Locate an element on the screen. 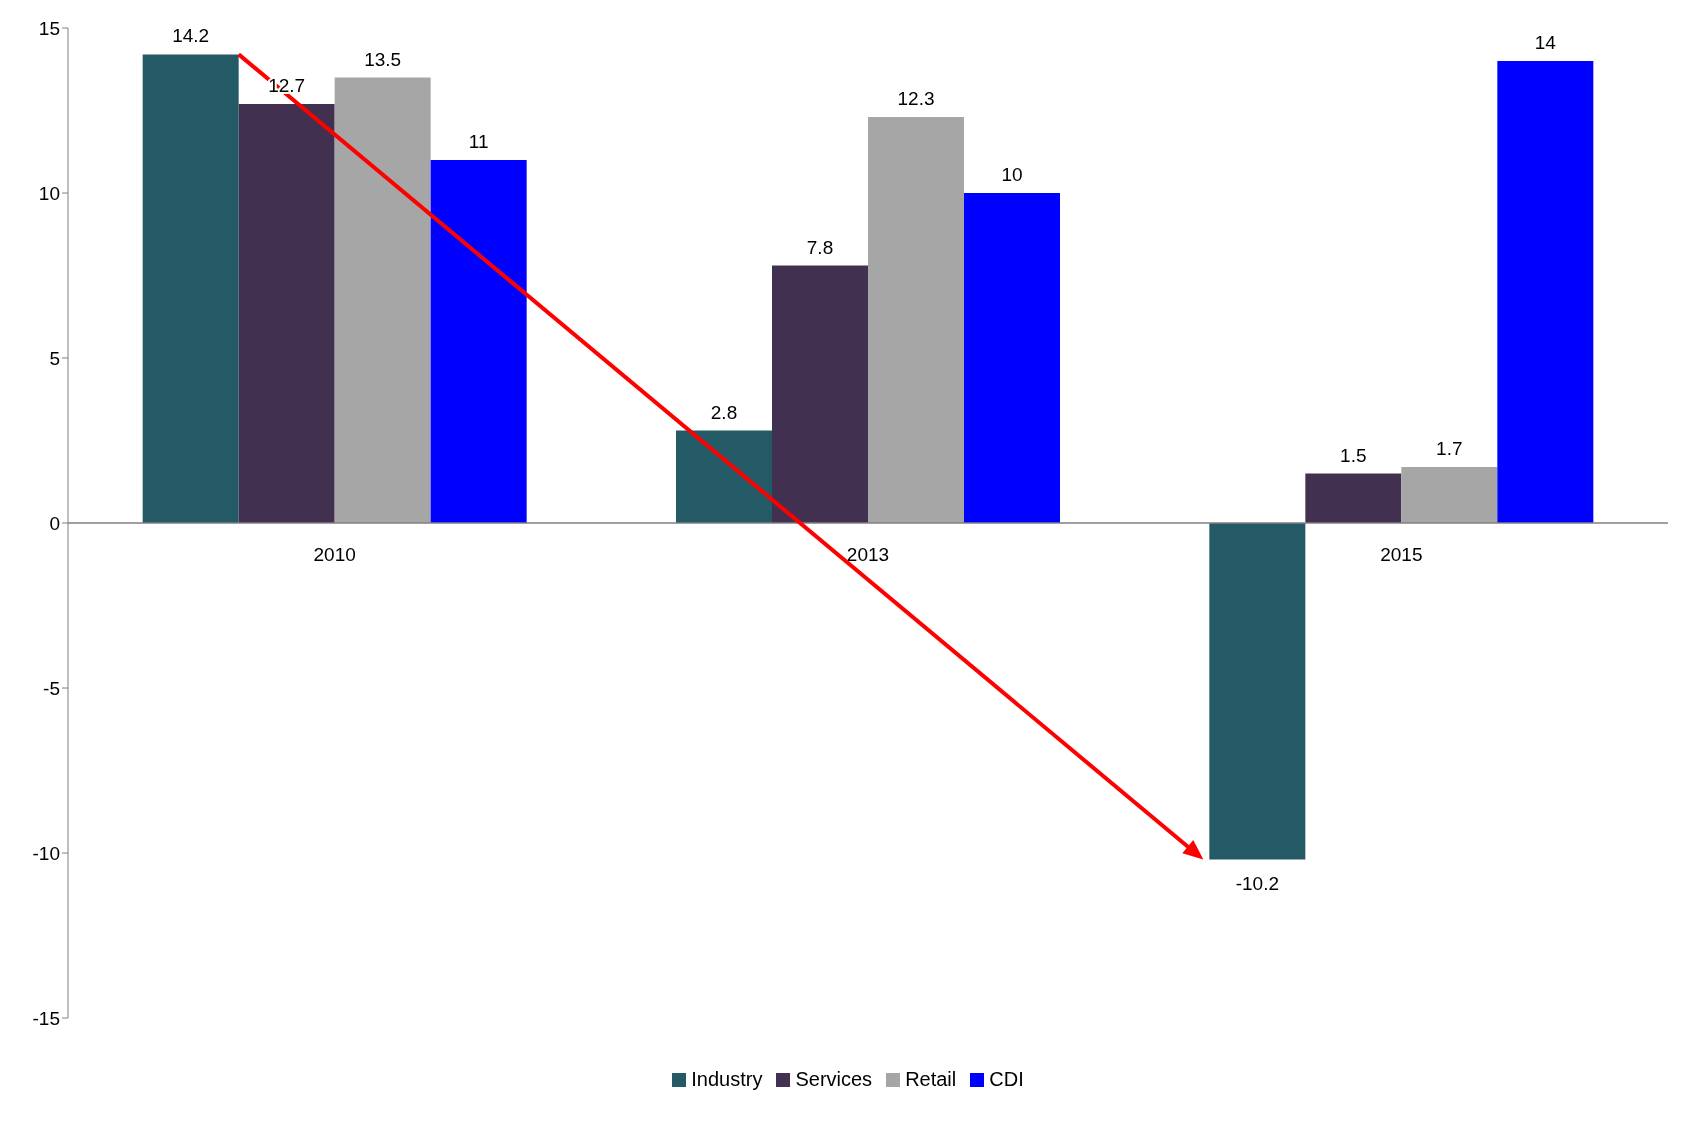 Image resolution: width=1696 pixels, height=1134 pixels. data-label: 10 is located at coordinates (1012, 174).